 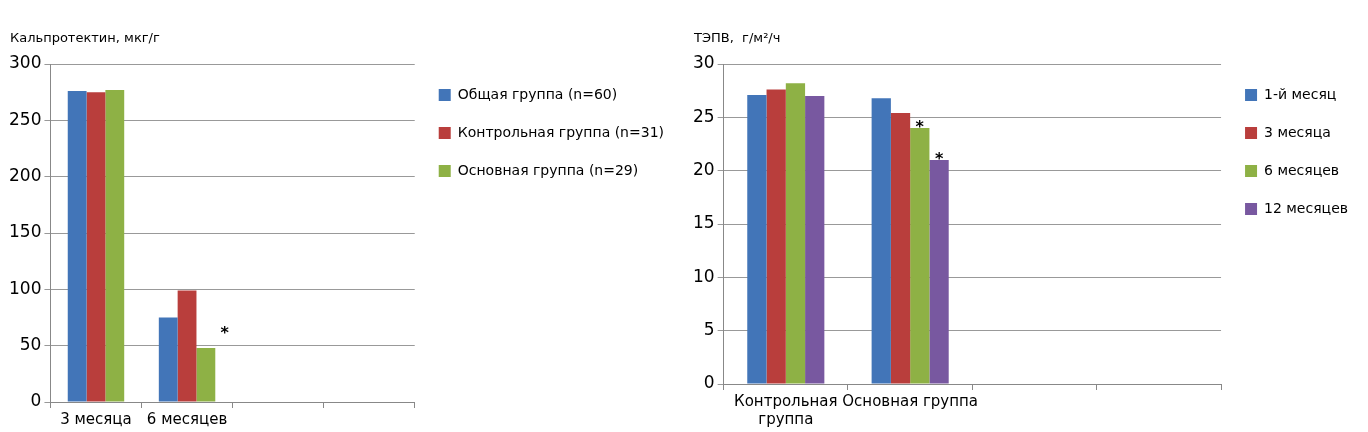 What do you see at coordinates (1300, 93) in the screenshot?
I see `legend-label: 1-й месяц` at bounding box center [1300, 93].